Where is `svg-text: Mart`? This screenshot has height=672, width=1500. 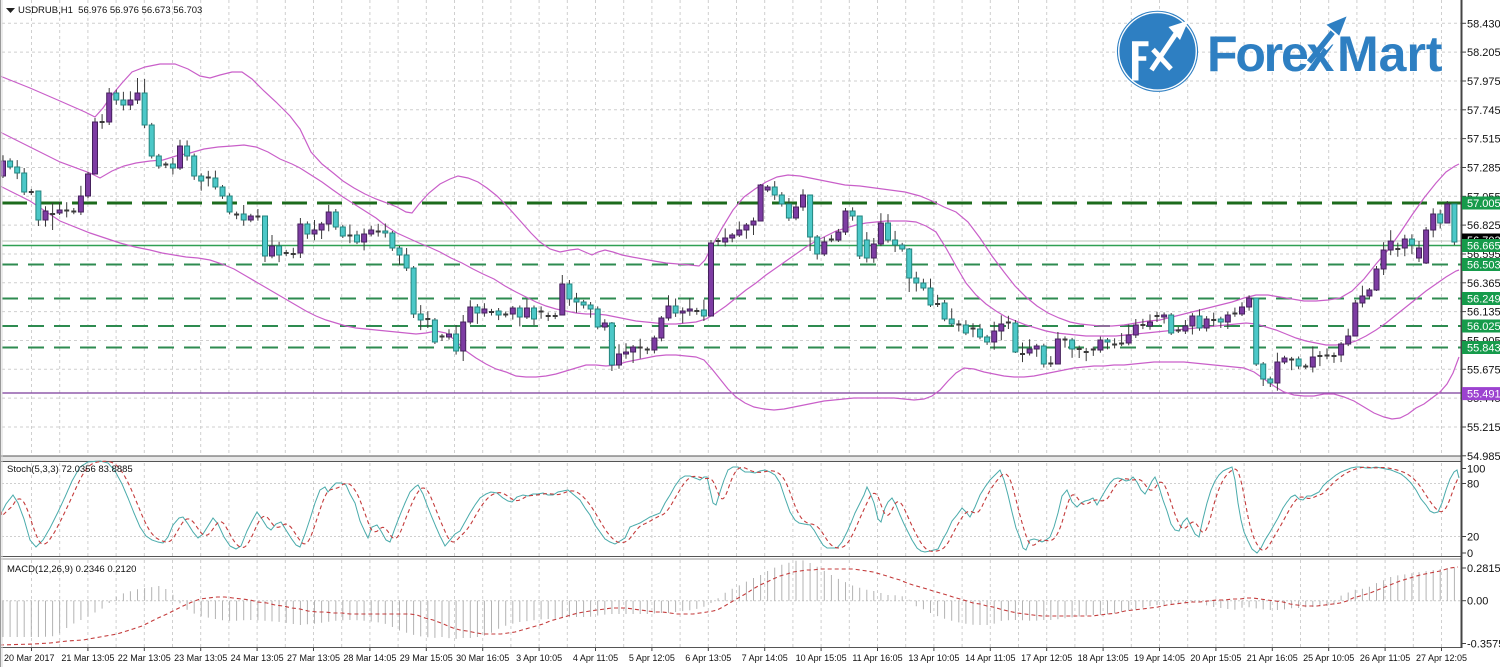
svg-text: Mart is located at coordinates (1390, 54).